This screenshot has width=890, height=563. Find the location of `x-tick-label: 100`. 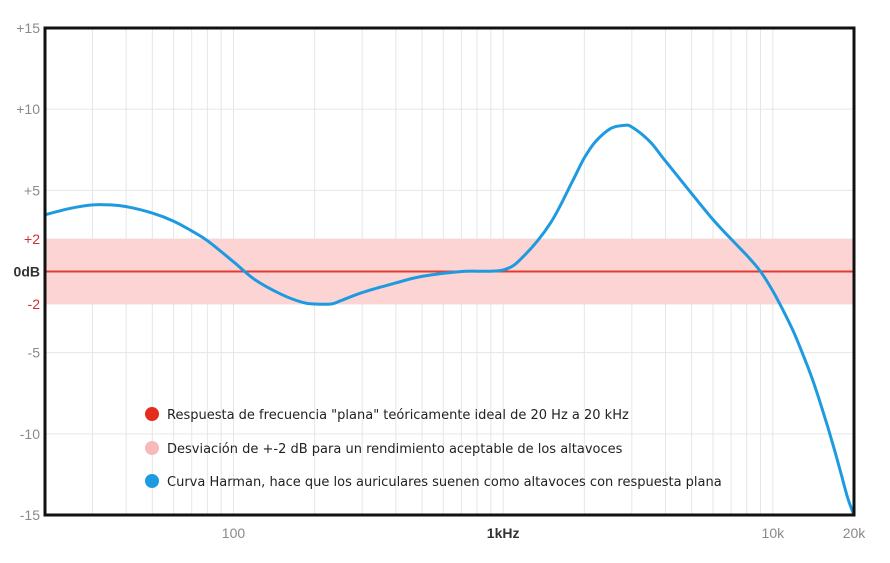

x-tick-label: 100 is located at coordinates (234, 533).